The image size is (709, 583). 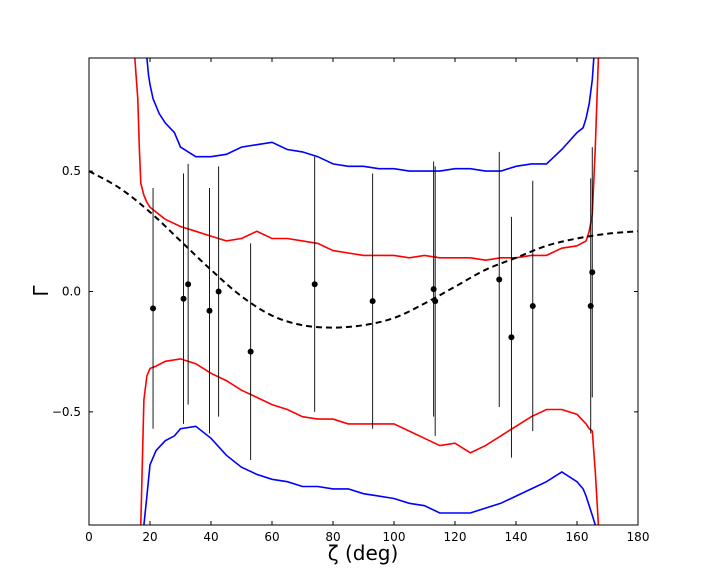 What do you see at coordinates (149, 537) in the screenshot?
I see `x-tick-label: 20` at bounding box center [149, 537].